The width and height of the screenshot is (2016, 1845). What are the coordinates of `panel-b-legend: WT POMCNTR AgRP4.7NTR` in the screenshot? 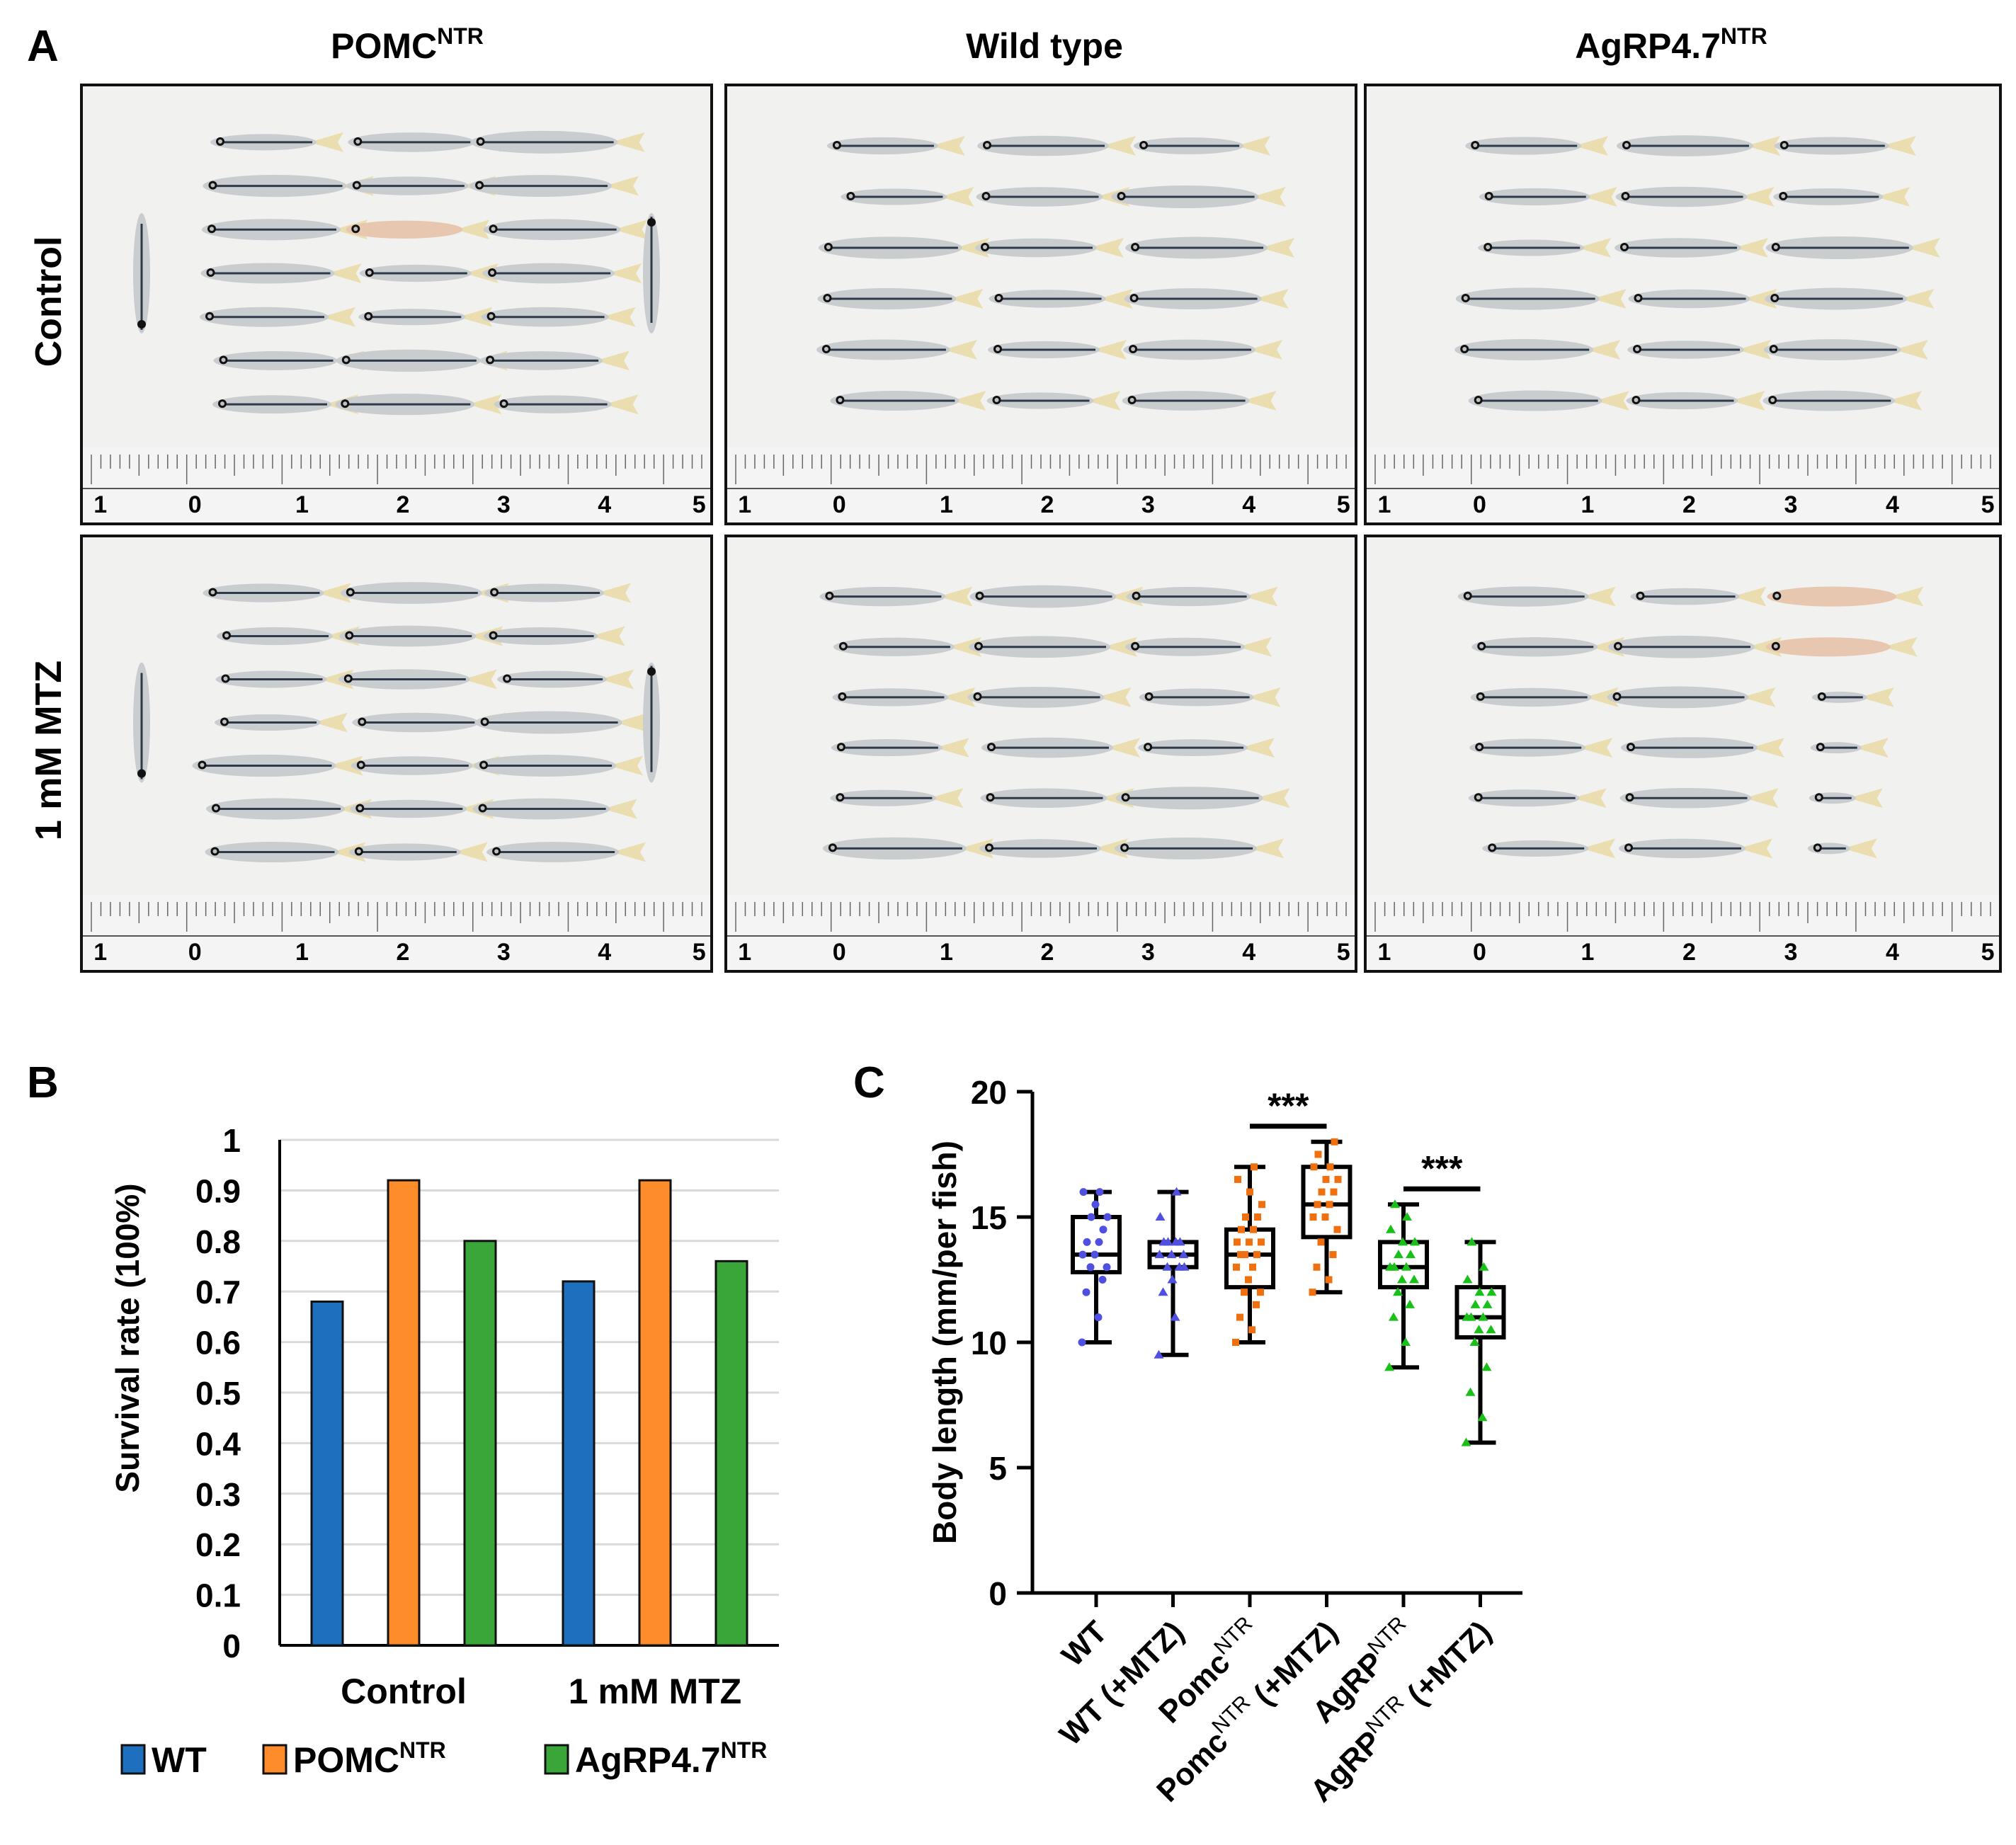 It's located at (443, 1758).